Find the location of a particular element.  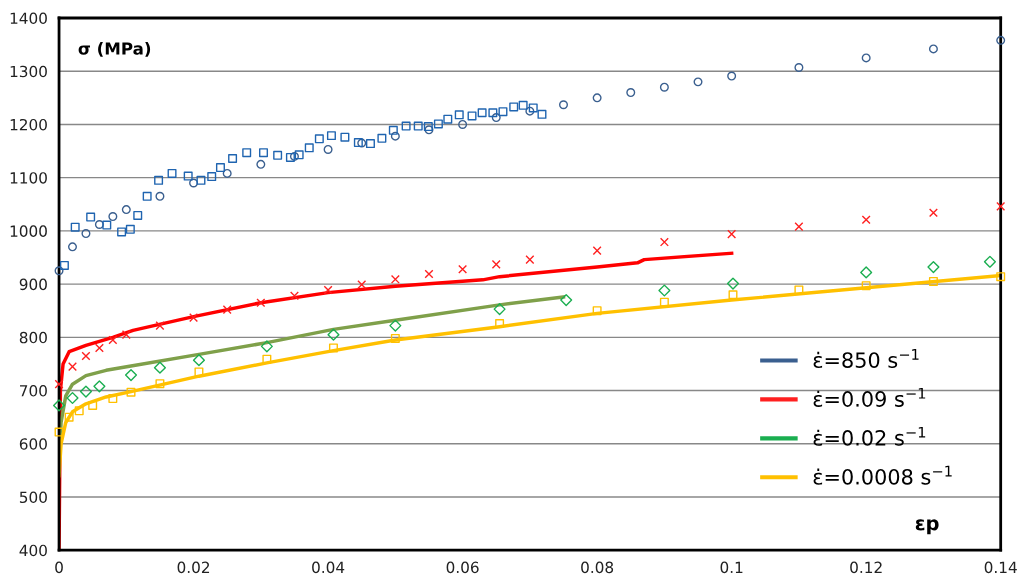

legend-label: ε̇=0.02 s$^{−1}$ is located at coordinates (869, 436).